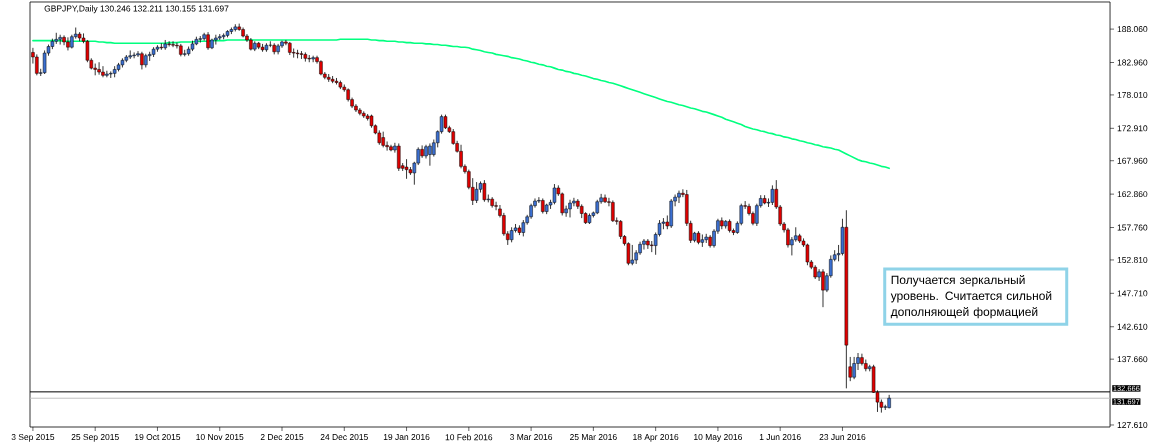 The width and height of the screenshot is (1156, 448). What do you see at coordinates (406, 437) in the screenshot?
I see `x-tick-label: 19 Jan 2016` at bounding box center [406, 437].